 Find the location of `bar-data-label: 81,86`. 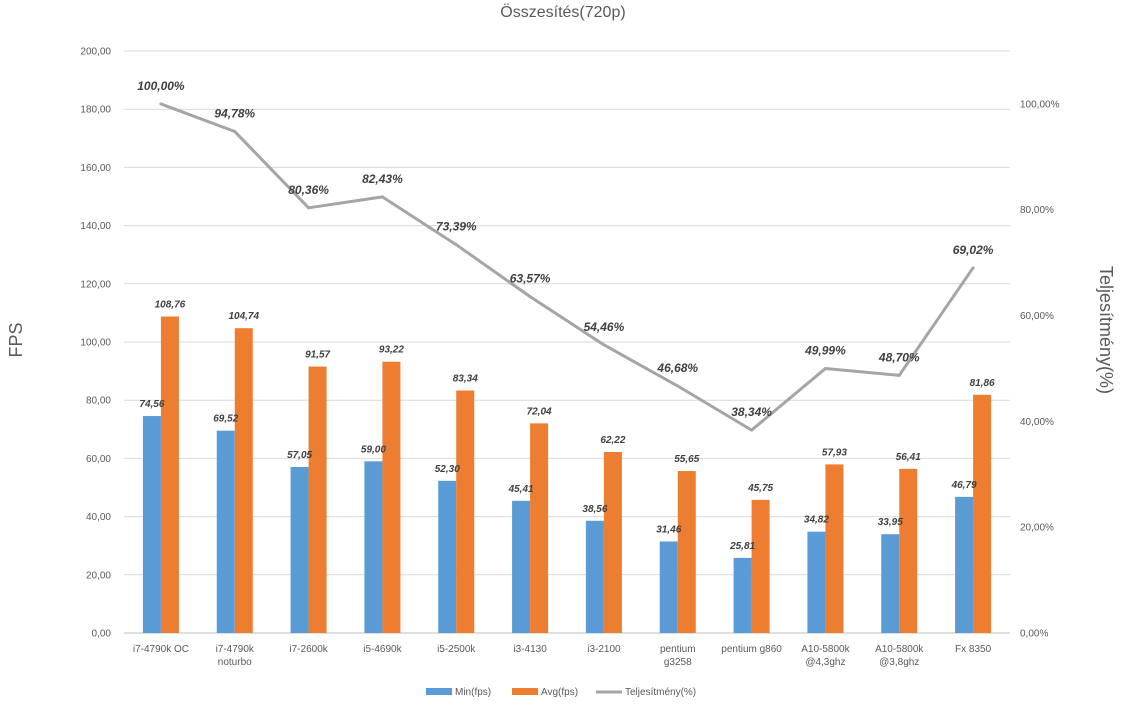

bar-data-label: 81,86 is located at coordinates (982, 383).